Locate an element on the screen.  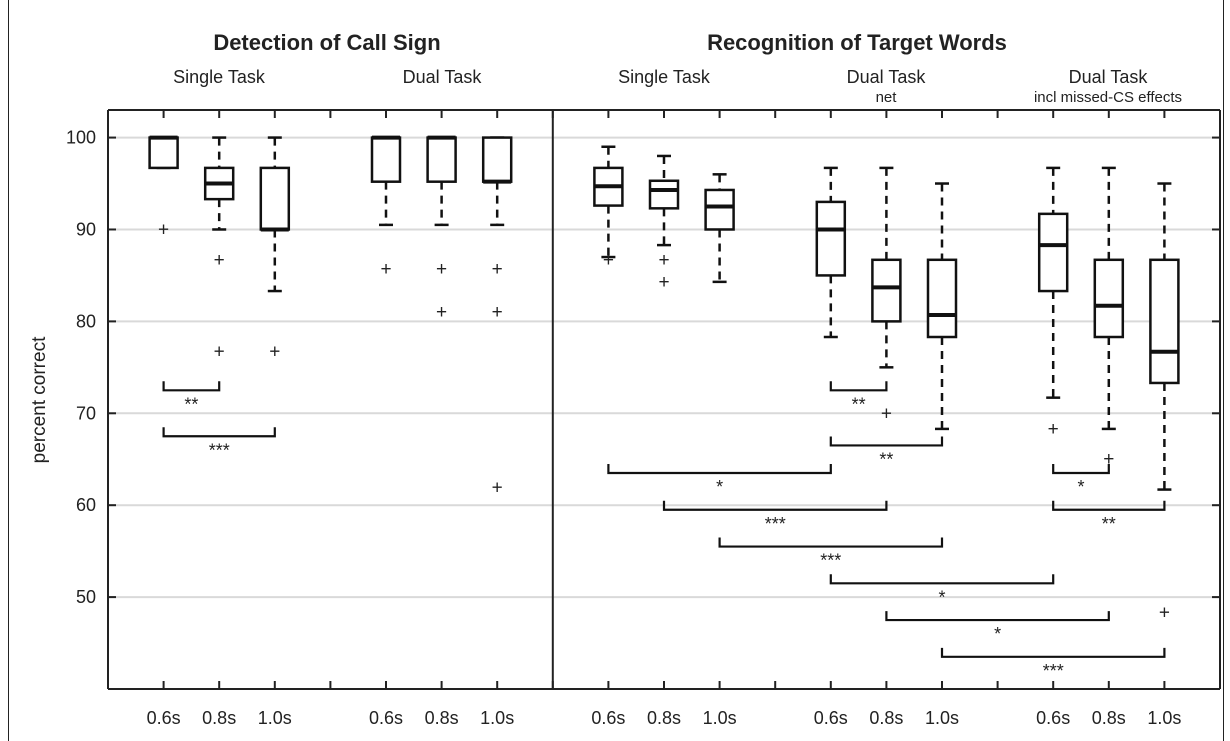
box-18: + is located at coordinates (1109, 318).